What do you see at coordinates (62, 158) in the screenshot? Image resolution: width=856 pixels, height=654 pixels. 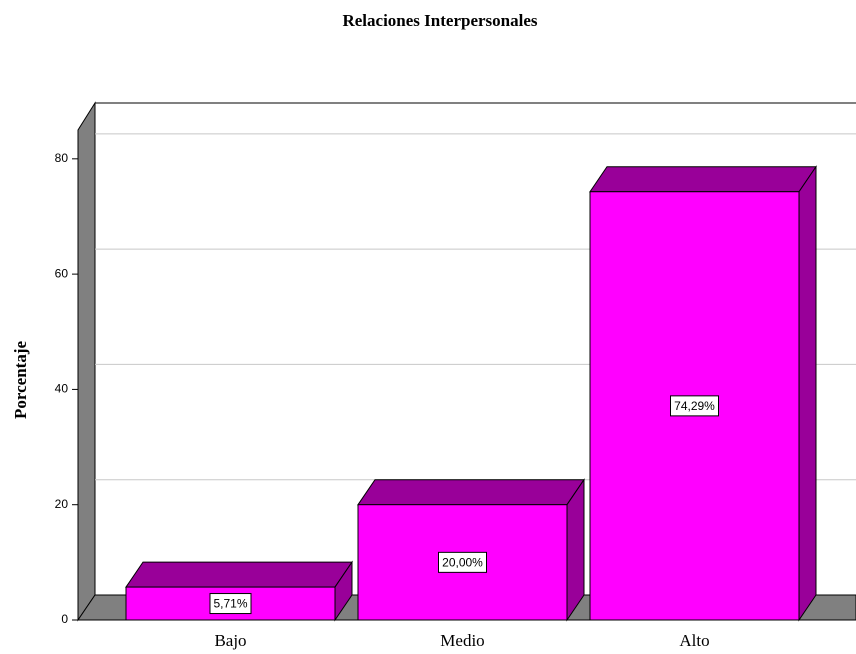 I see `y-tick-label: 80` at bounding box center [62, 158].